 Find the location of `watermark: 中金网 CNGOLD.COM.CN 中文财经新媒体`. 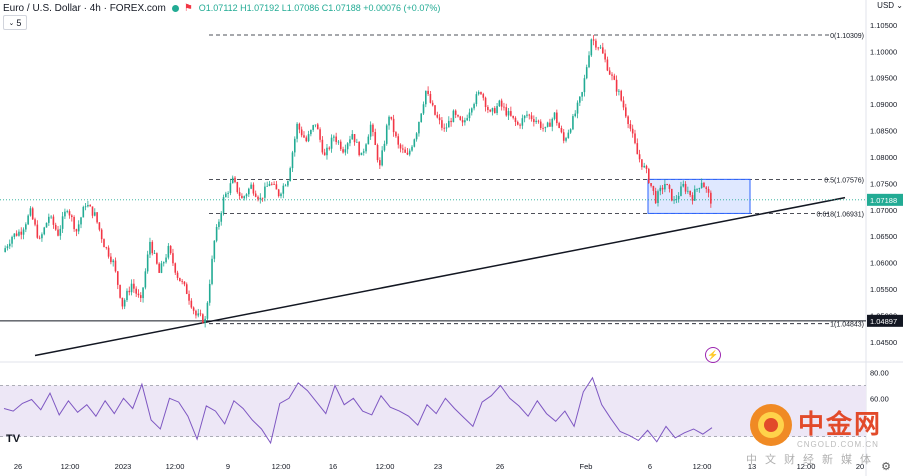

watermark: 中金网 CNGOLD.COM.CN 中文财经新媒体 is located at coordinates (822, 434).